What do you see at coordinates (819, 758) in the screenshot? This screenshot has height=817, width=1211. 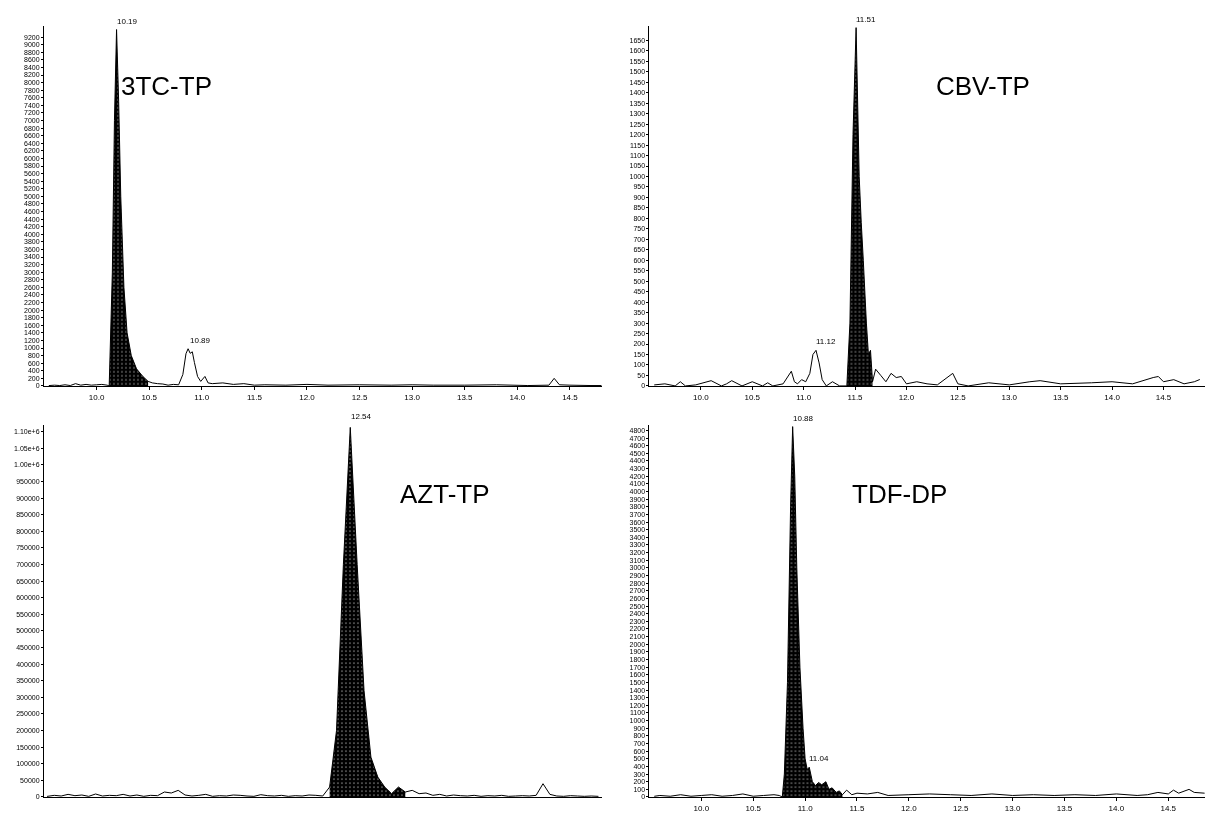 I see `annotation: 11.04` at bounding box center [819, 758].